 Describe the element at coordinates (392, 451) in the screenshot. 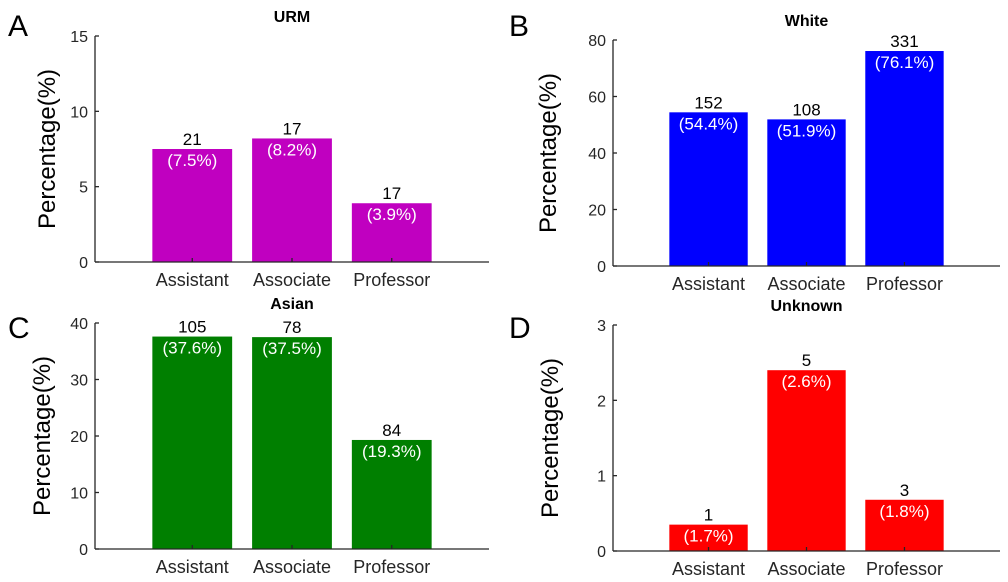

I see `percent-label: (19.3%)` at that location.